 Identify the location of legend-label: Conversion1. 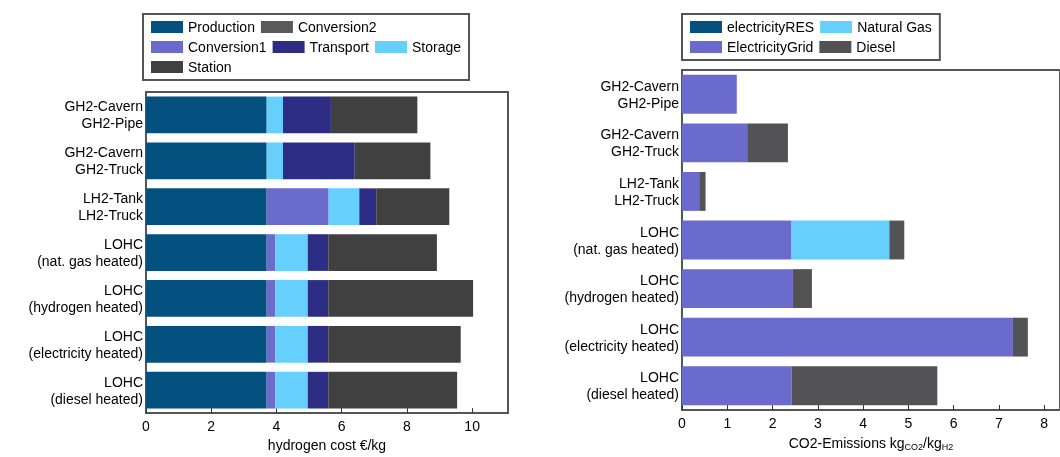
(227, 47).